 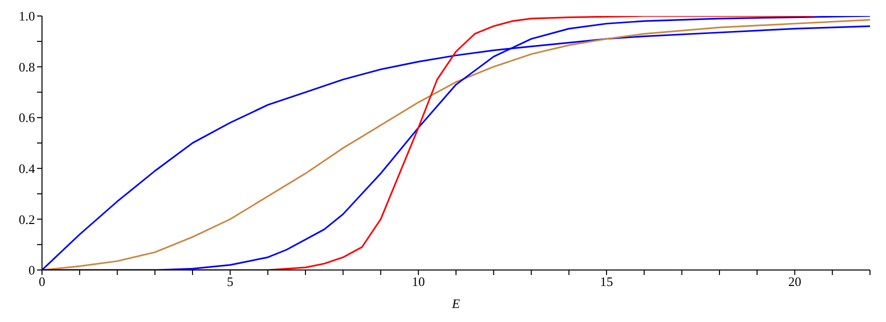 What do you see at coordinates (26, 219) in the screenshot?
I see `y-tick-label: 0.2` at bounding box center [26, 219].